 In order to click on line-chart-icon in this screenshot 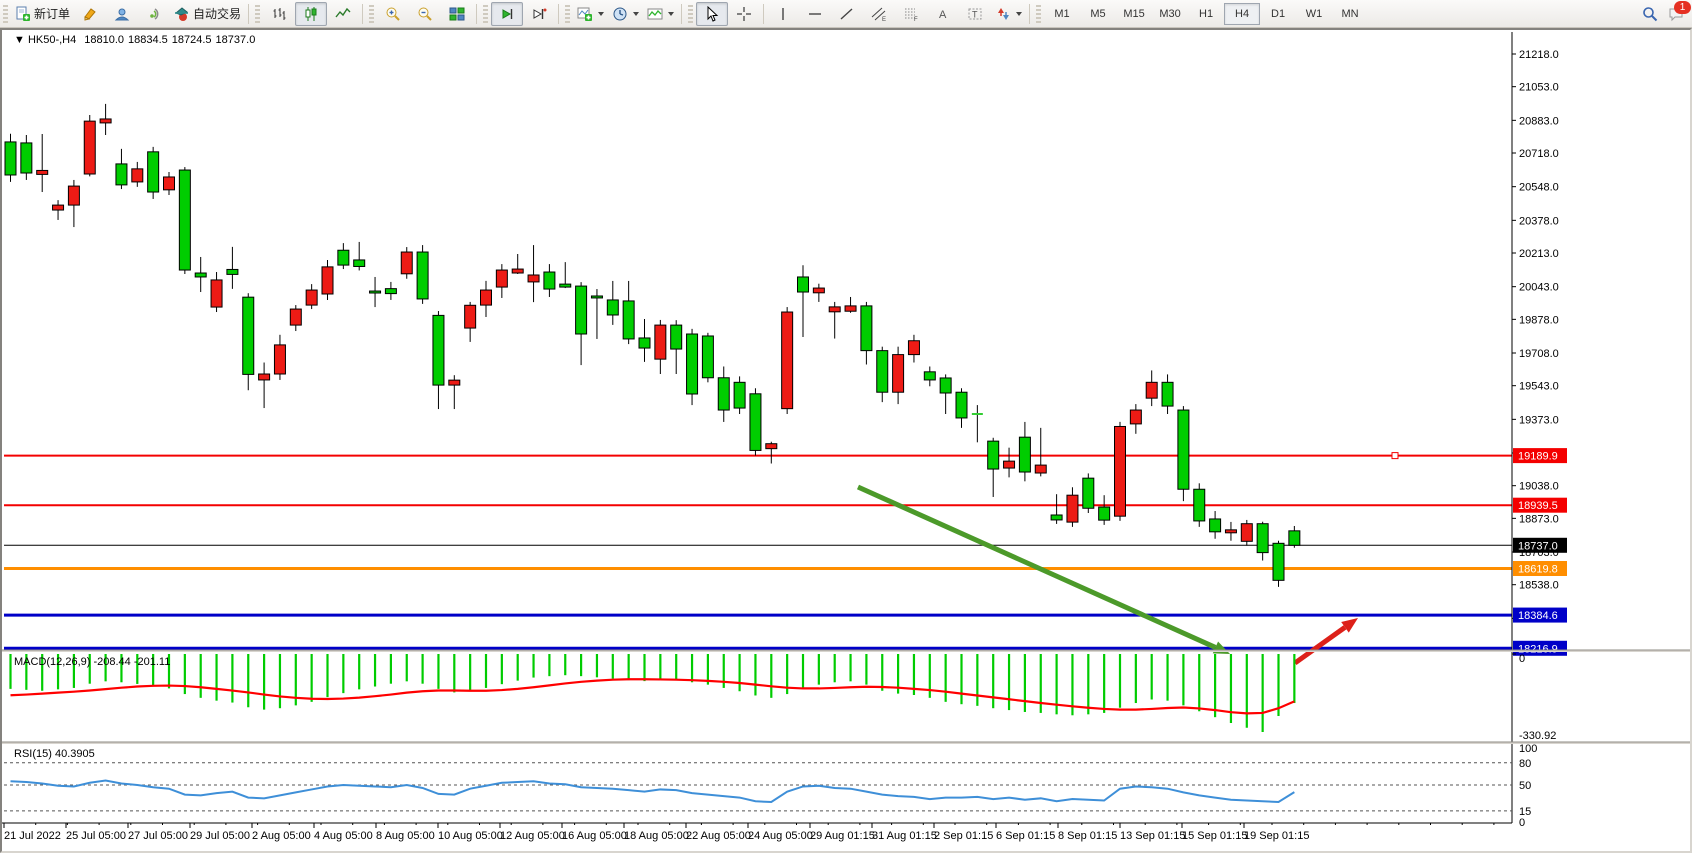, I will do `click(343, 12)`.